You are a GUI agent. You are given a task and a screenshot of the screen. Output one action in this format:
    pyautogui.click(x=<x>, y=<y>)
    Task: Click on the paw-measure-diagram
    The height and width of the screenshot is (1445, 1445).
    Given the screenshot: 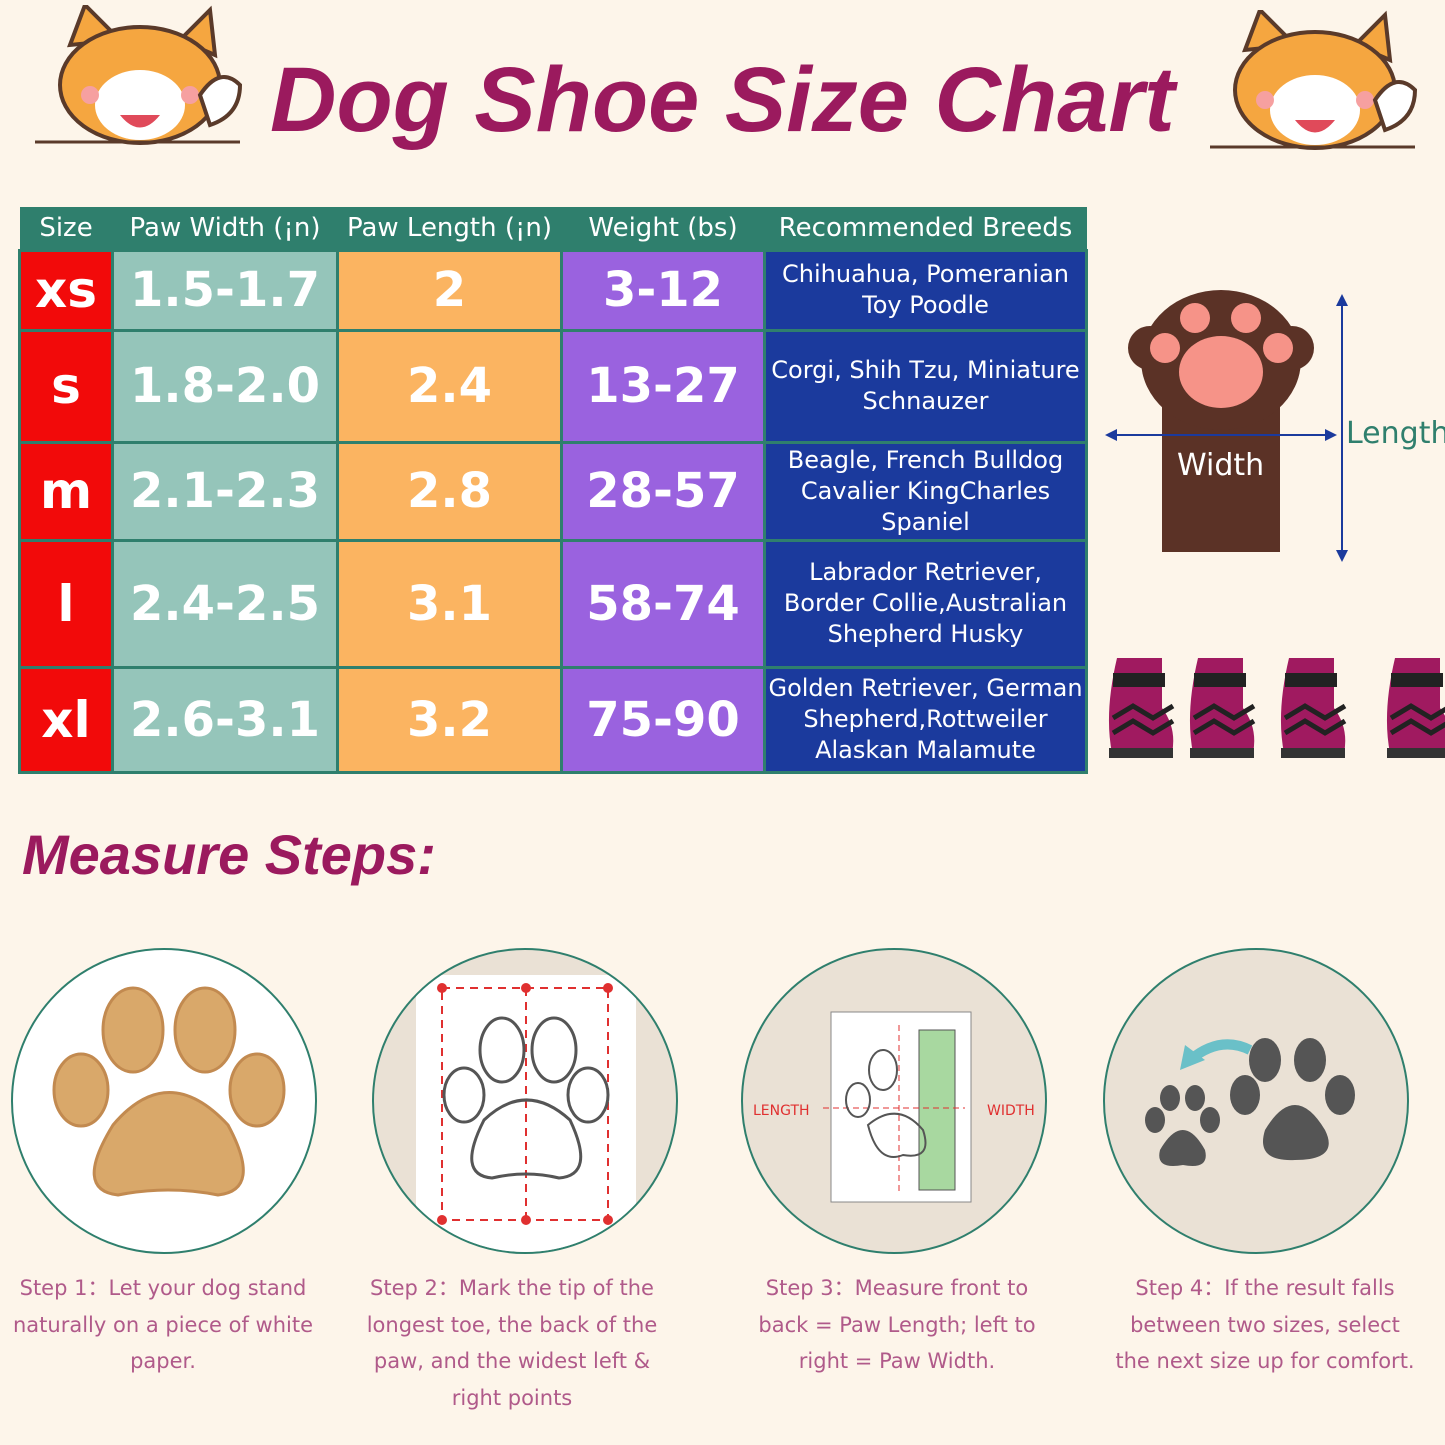 What is the action you would take?
    pyautogui.click(x=1226, y=426)
    